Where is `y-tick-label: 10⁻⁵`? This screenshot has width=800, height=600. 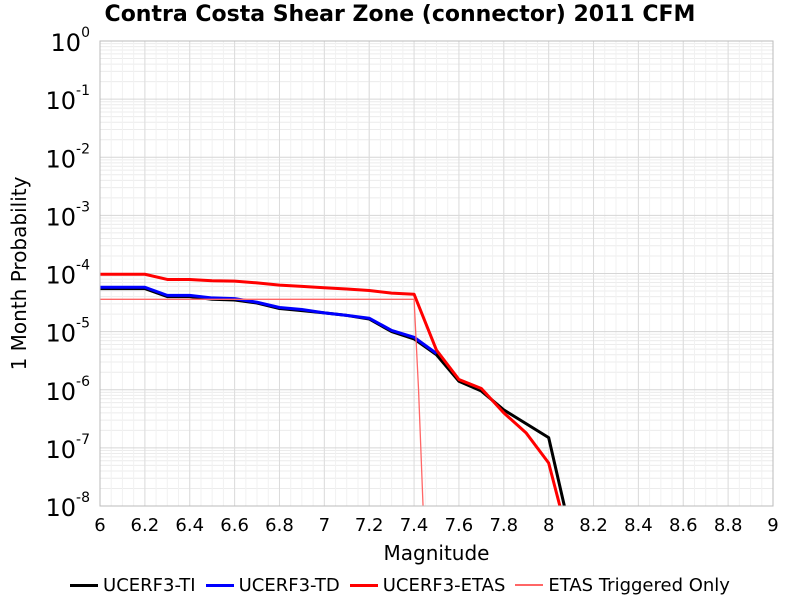
y-tick-label: 10⁻⁵ is located at coordinates (67, 332).